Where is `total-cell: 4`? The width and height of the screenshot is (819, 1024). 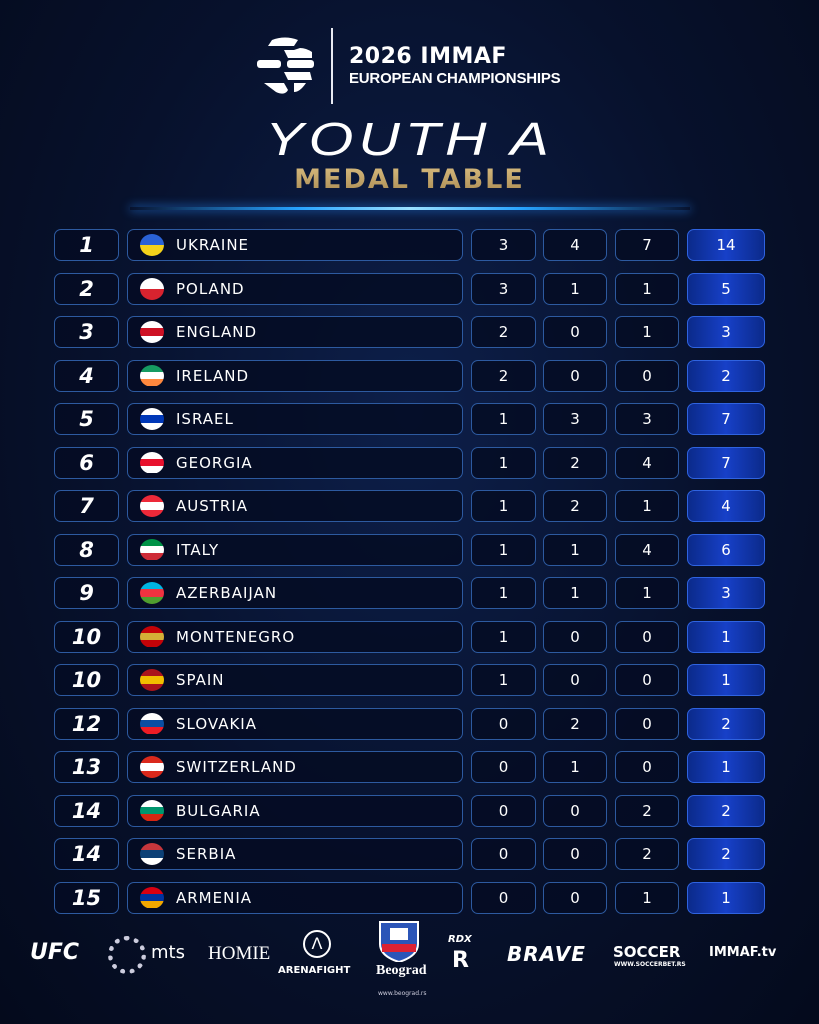 total-cell: 4 is located at coordinates (726, 506).